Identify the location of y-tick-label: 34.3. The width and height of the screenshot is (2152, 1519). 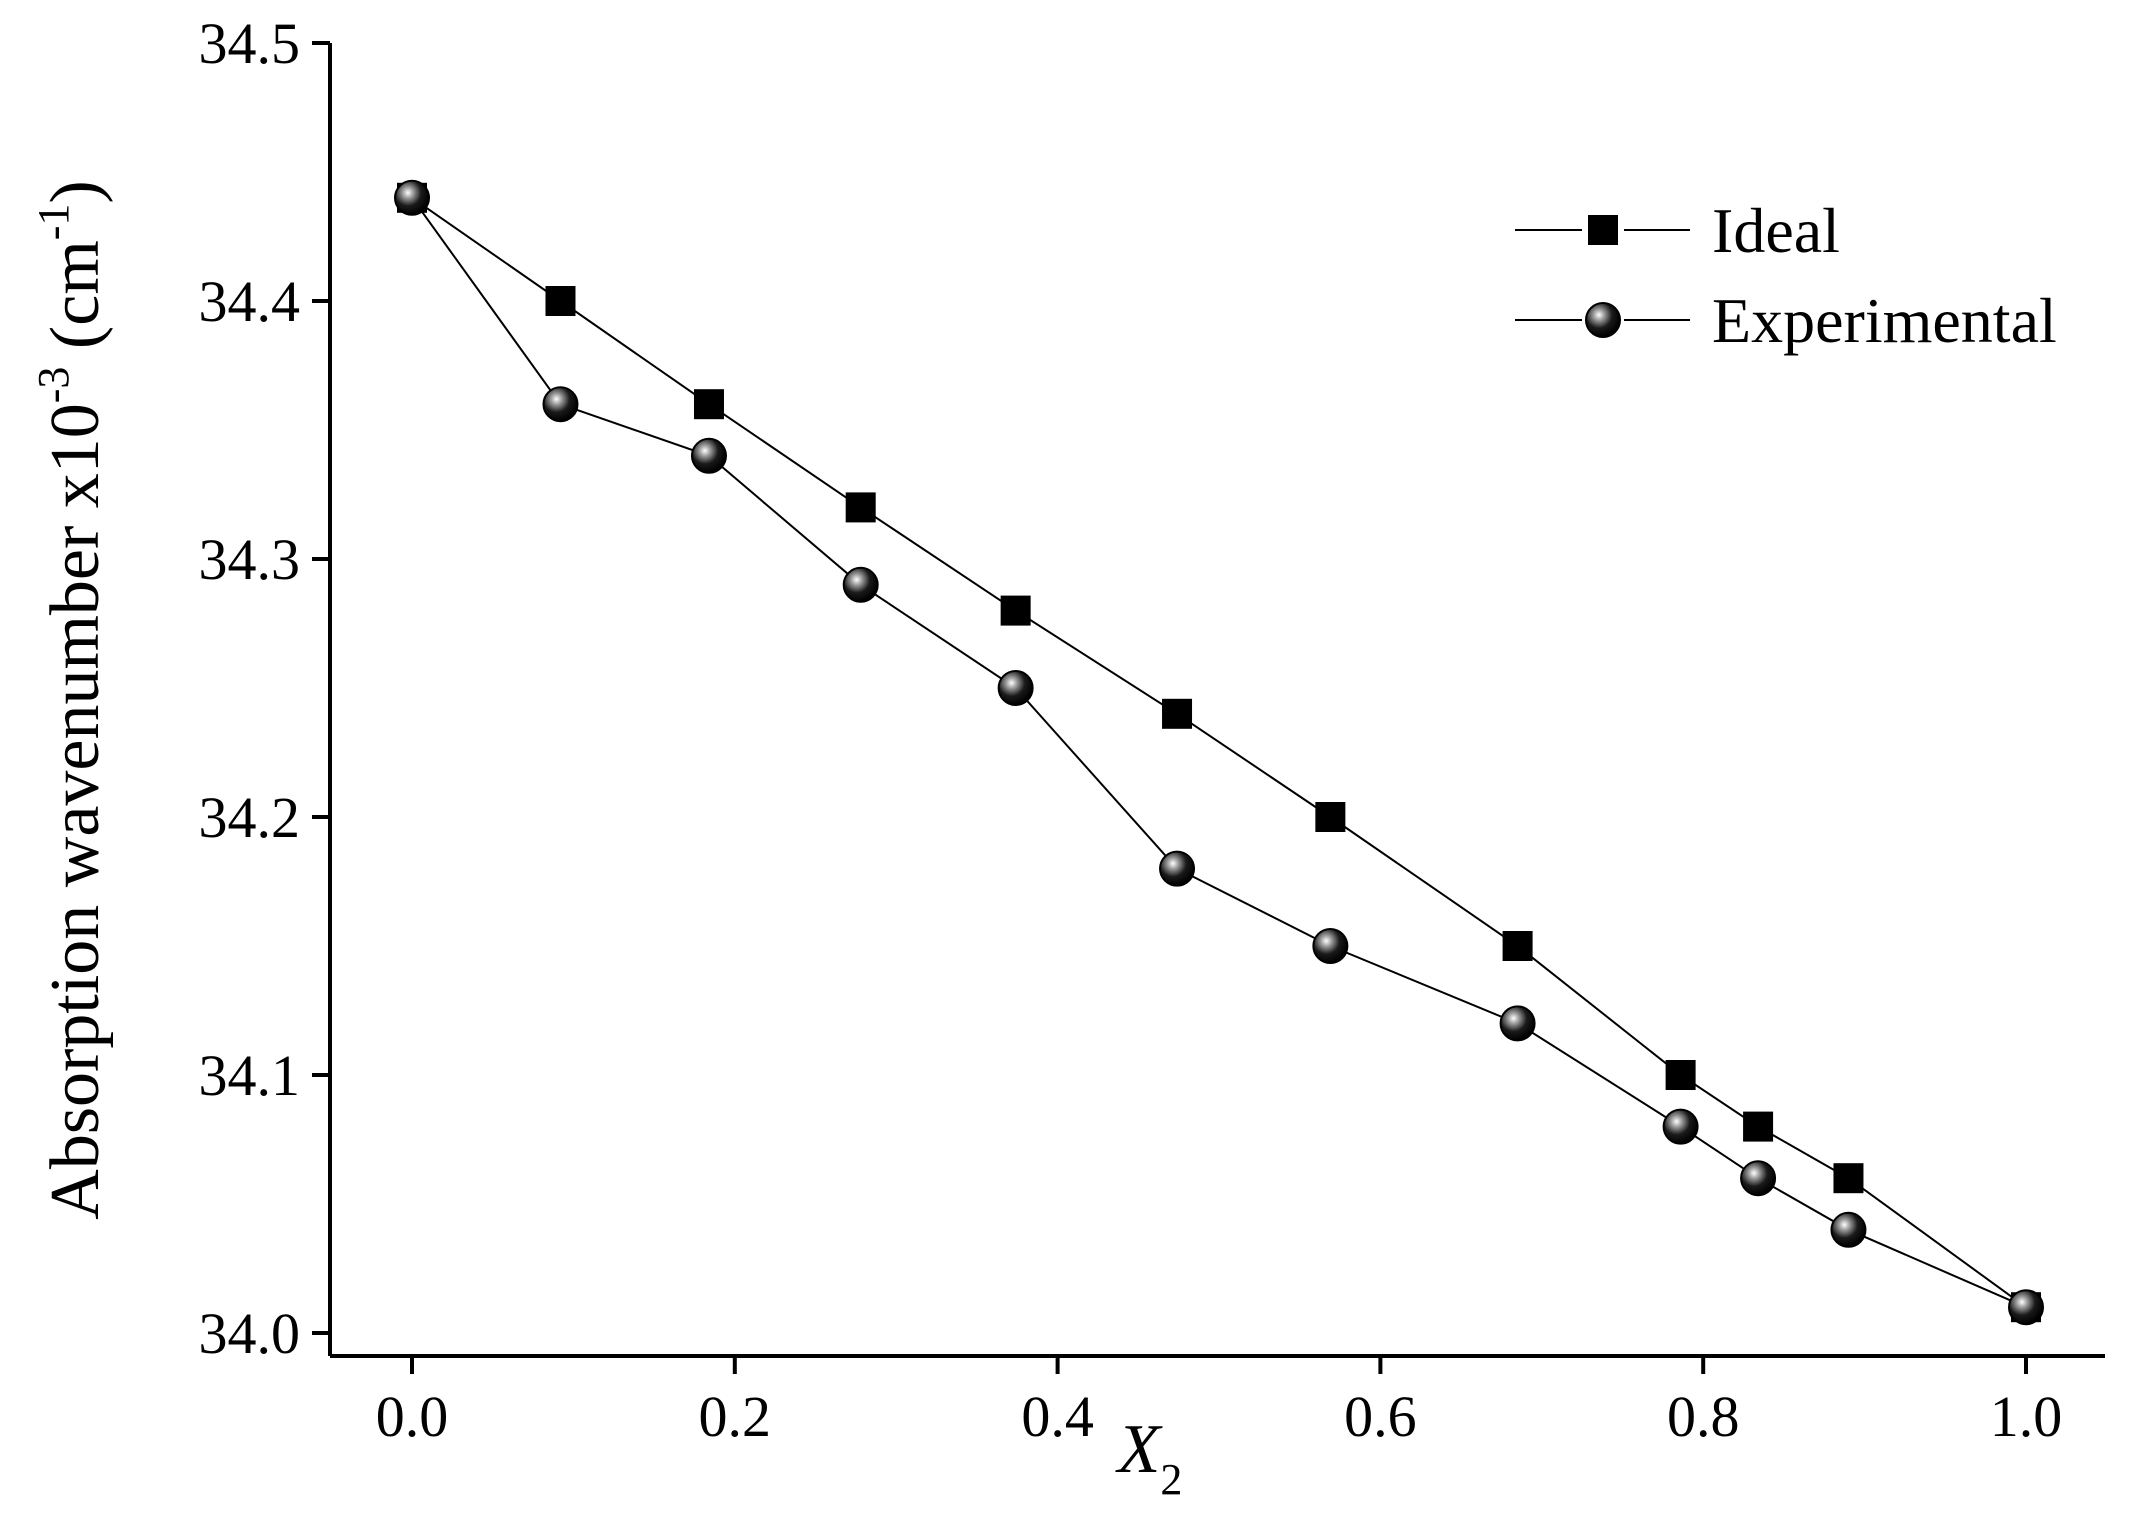
(250, 559).